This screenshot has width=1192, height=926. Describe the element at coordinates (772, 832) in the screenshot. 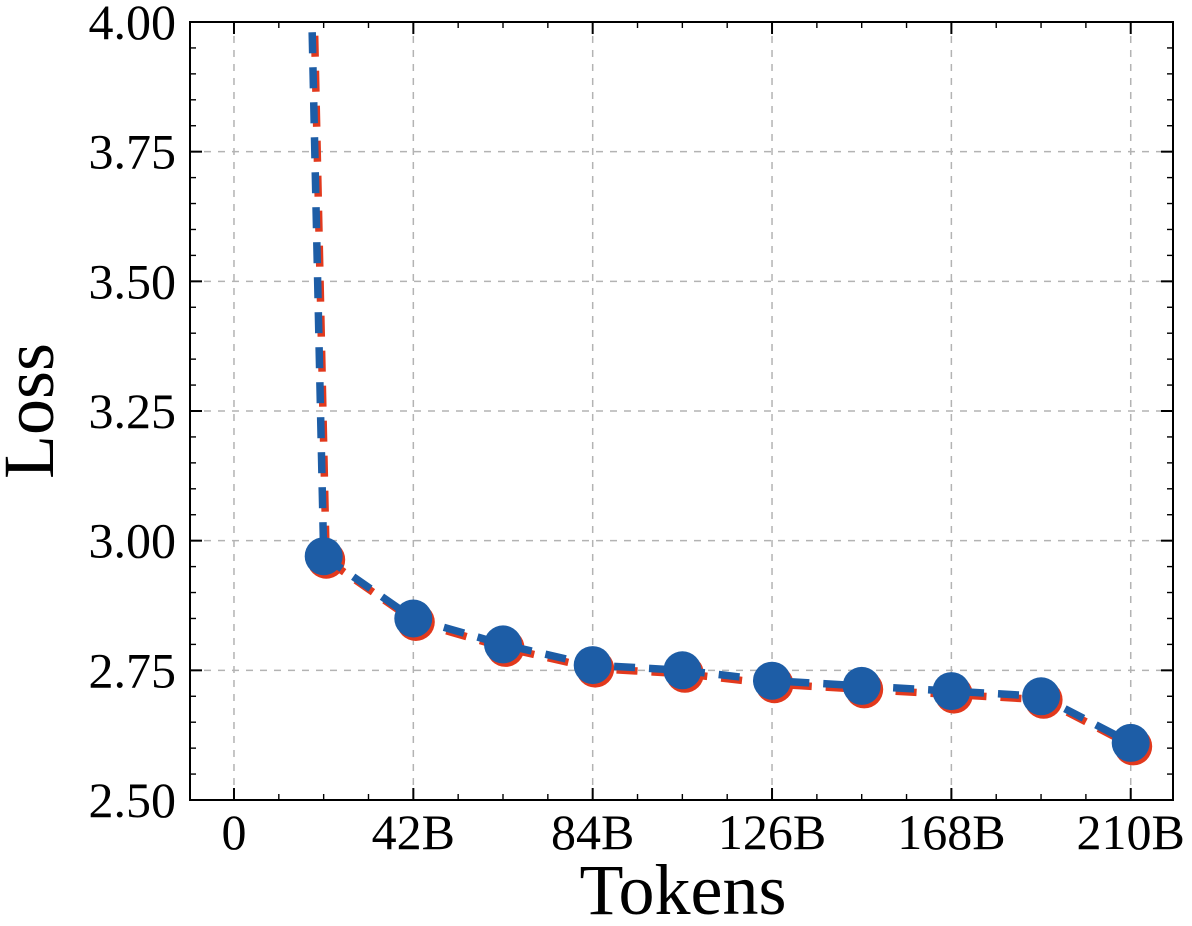

I see `x-tick-label: 126B` at that location.